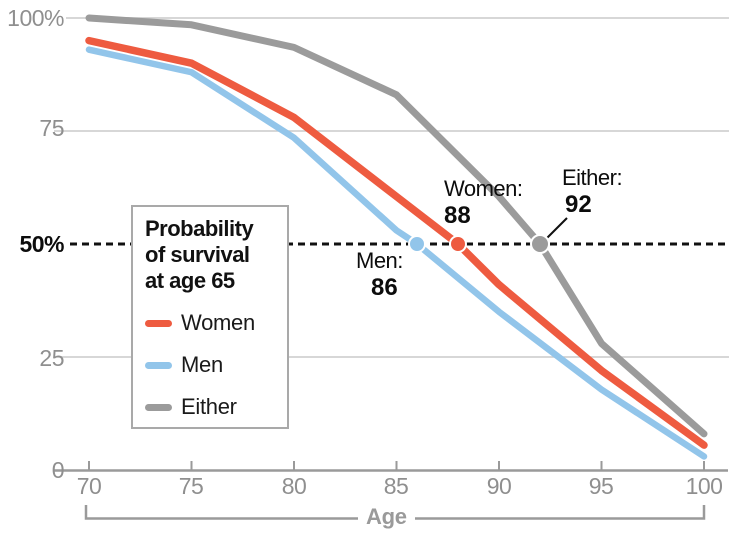  Describe the element at coordinates (51, 128) in the screenshot. I see `y-axis-label-75: 75` at that location.